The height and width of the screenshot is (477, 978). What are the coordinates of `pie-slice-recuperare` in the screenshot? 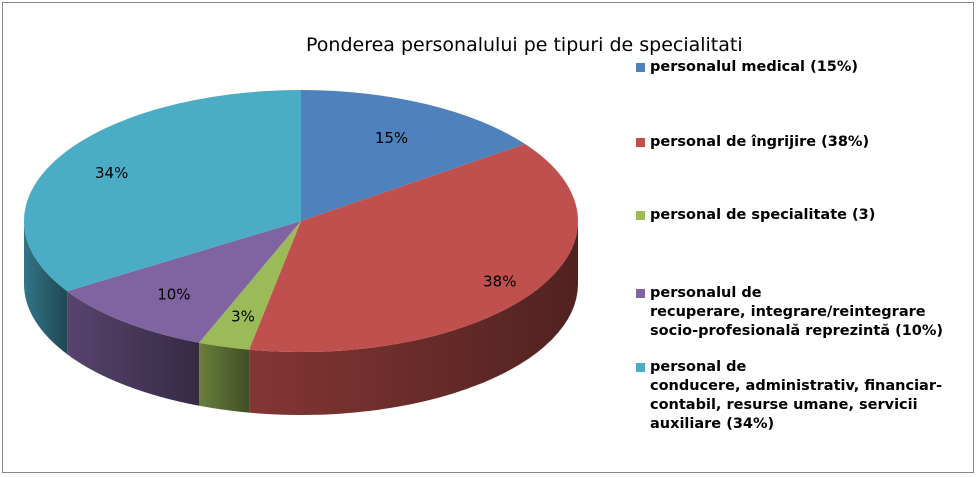 It's located at (184, 282).